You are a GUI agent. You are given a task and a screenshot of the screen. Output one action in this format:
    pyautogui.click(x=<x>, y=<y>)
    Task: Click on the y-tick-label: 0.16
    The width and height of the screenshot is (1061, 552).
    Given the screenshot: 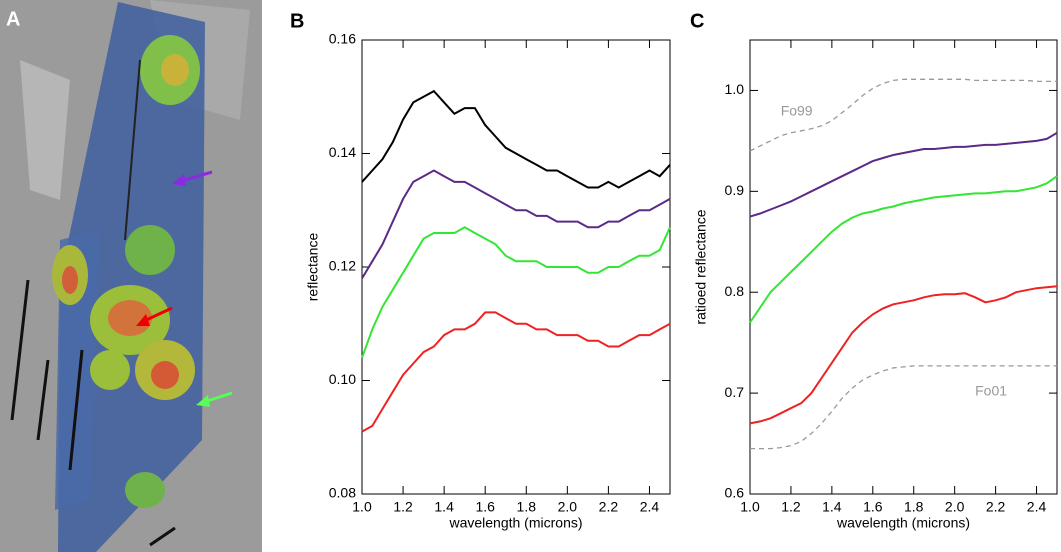 What is the action you would take?
    pyautogui.click(x=342, y=39)
    